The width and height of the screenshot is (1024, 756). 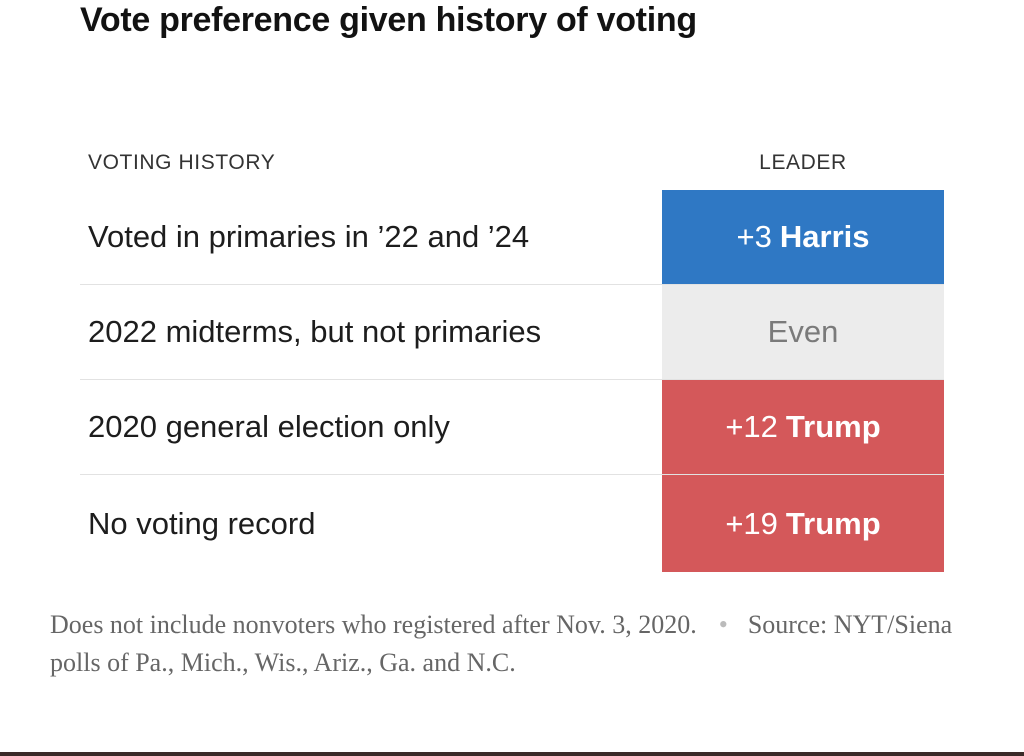 I want to click on table-row: 2022 midterms, but not primaries Even, so click(x=512, y=332).